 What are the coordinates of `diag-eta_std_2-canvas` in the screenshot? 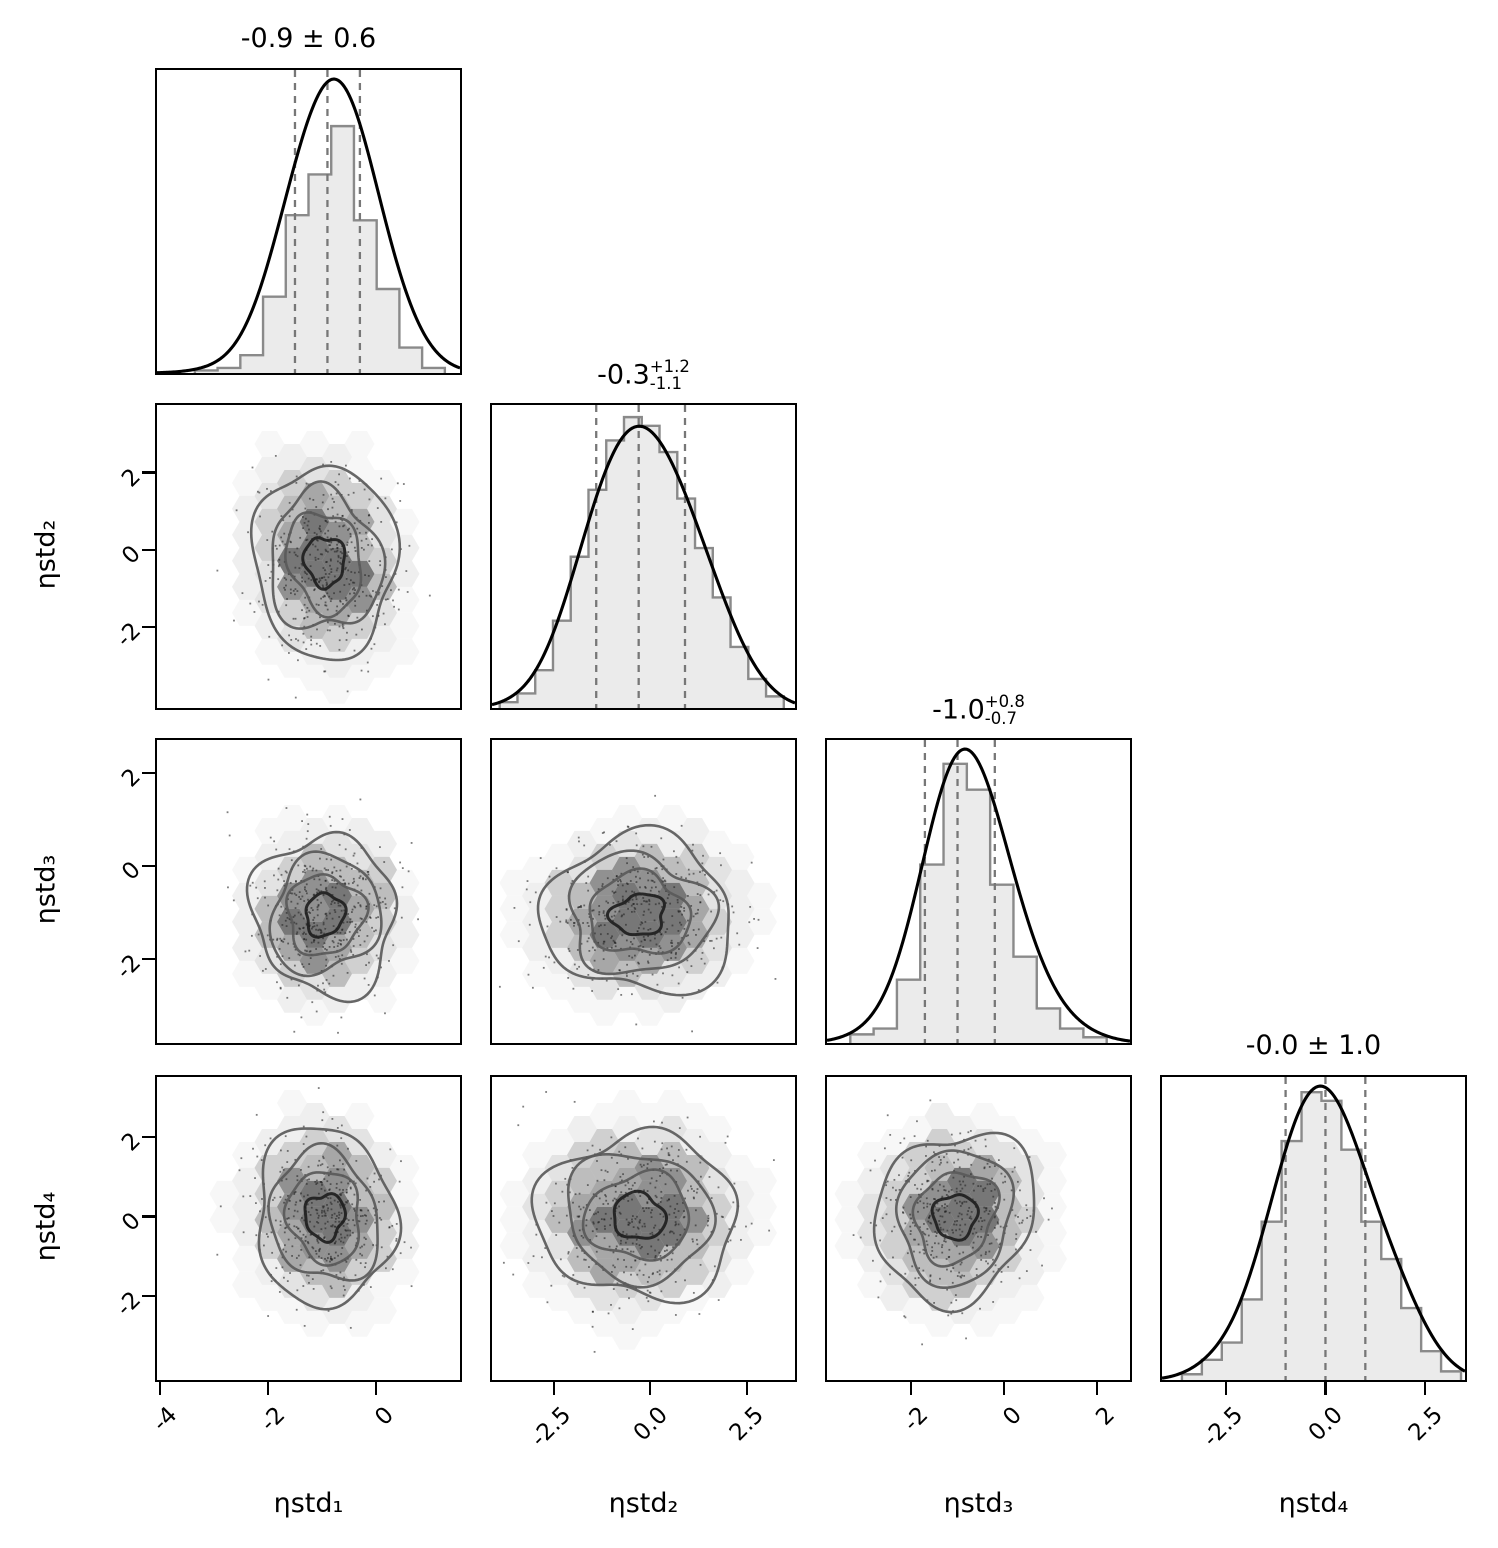 It's located at (643, 556).